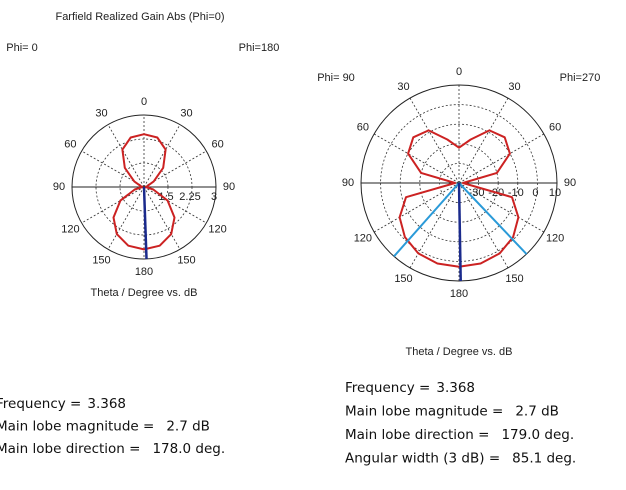 The width and height of the screenshot is (626, 490). What do you see at coordinates (188, 449) in the screenshot?
I see `info-value: 178.0 deg.` at bounding box center [188, 449].